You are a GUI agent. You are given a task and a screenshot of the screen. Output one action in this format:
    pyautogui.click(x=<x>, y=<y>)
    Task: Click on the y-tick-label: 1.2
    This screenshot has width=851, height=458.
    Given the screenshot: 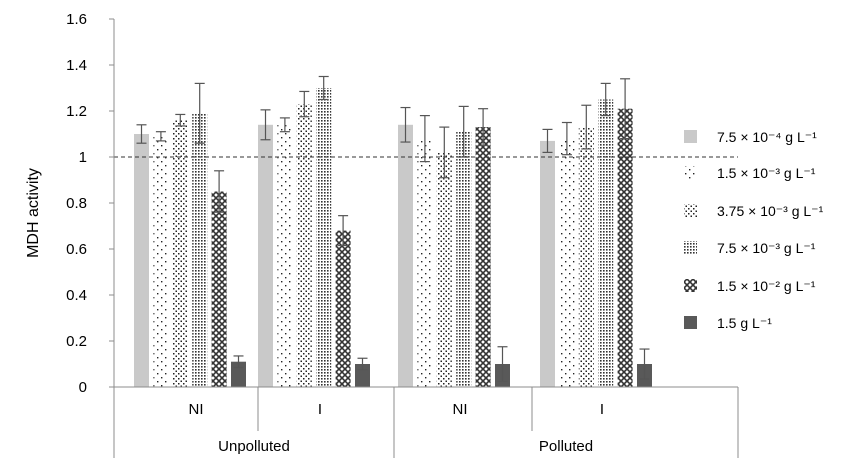 What is the action you would take?
    pyautogui.click(x=76, y=111)
    